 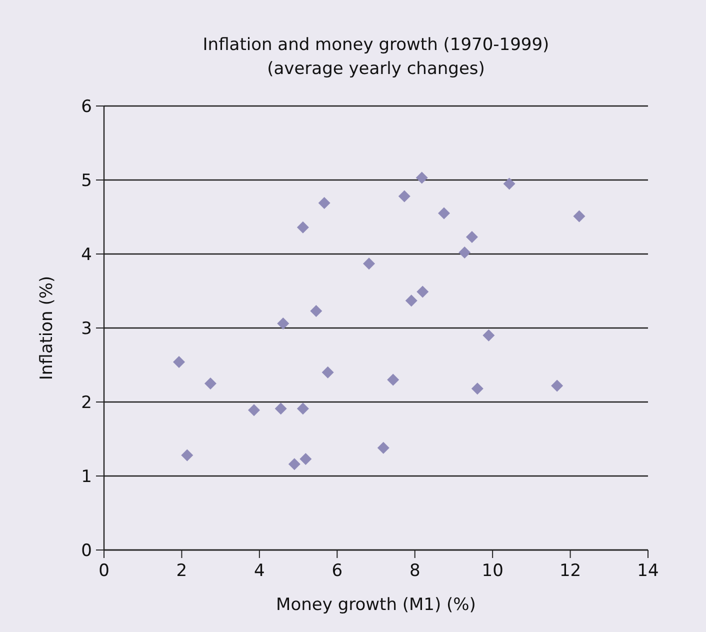 I want to click on y-tick-label: 1, so click(x=86, y=476).